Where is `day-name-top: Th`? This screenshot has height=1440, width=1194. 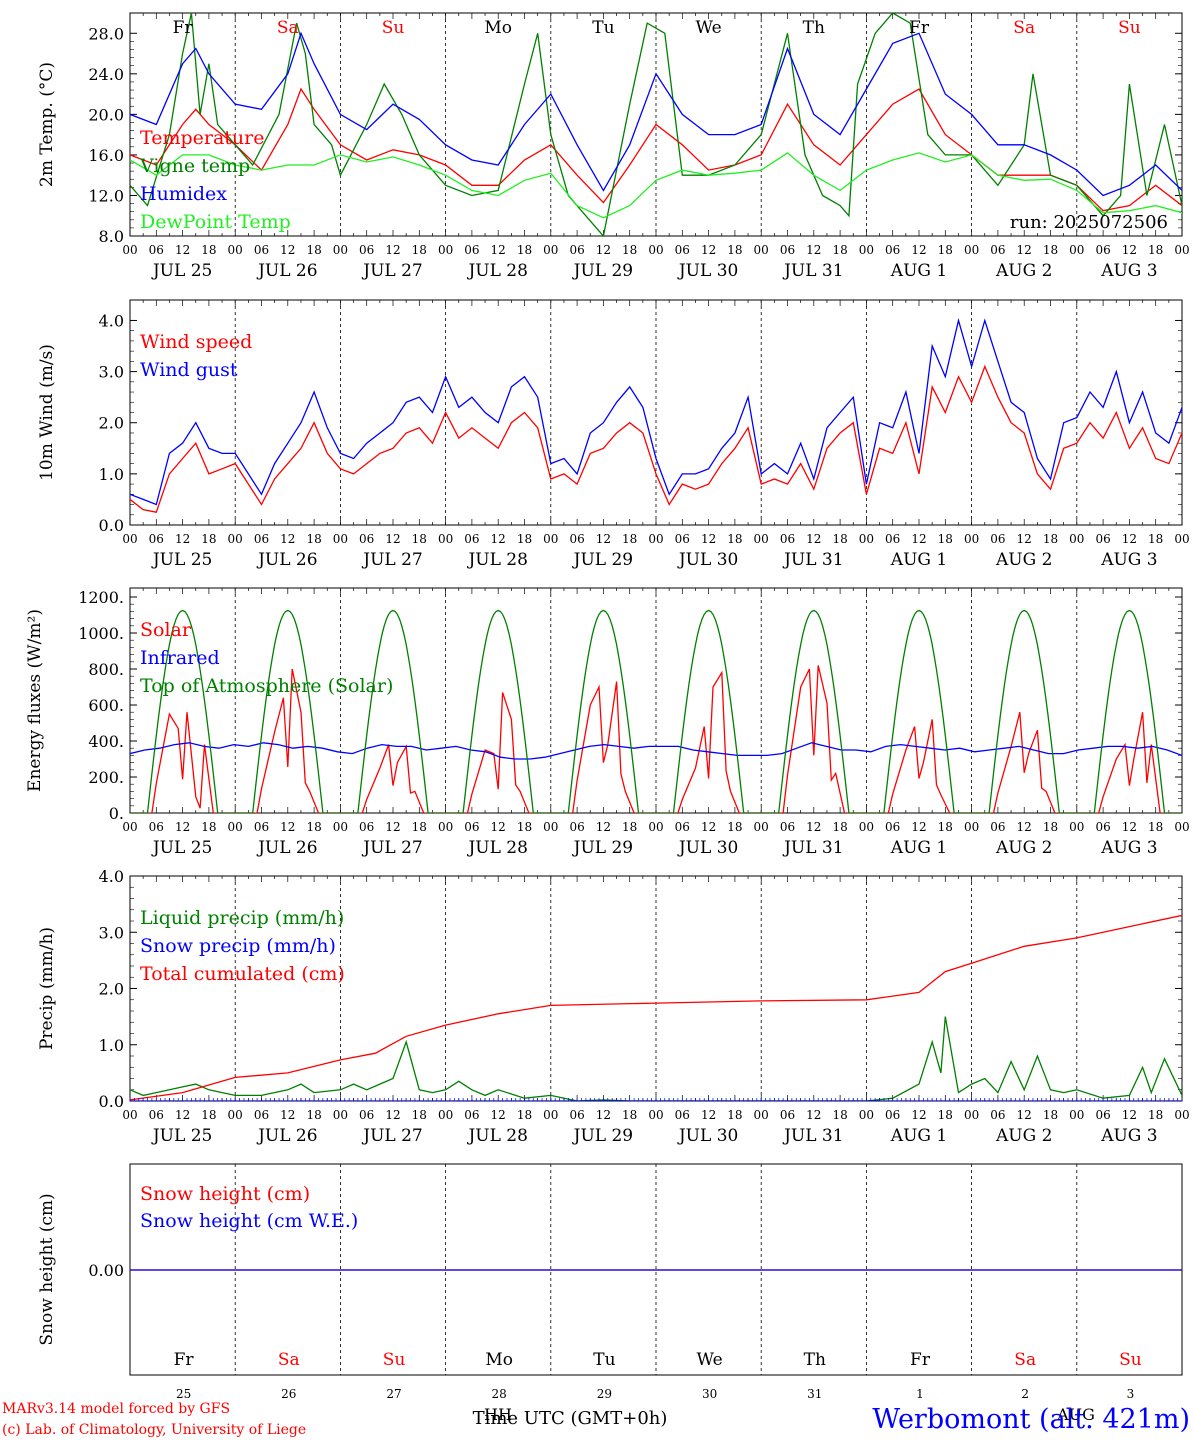 day-name-top: Th is located at coordinates (814, 28).